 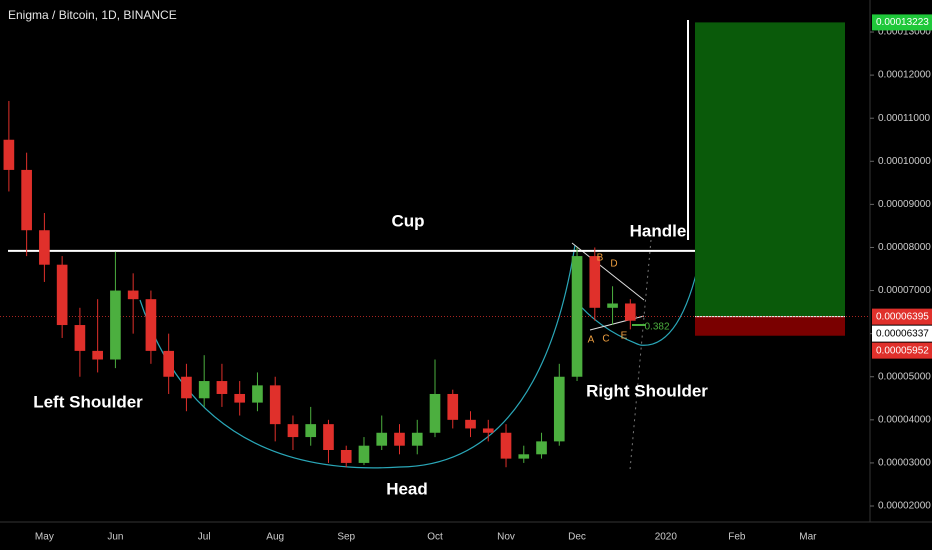 What do you see at coordinates (904, 118) in the screenshot?
I see `y-tick-label: 0.00011000` at bounding box center [904, 118].